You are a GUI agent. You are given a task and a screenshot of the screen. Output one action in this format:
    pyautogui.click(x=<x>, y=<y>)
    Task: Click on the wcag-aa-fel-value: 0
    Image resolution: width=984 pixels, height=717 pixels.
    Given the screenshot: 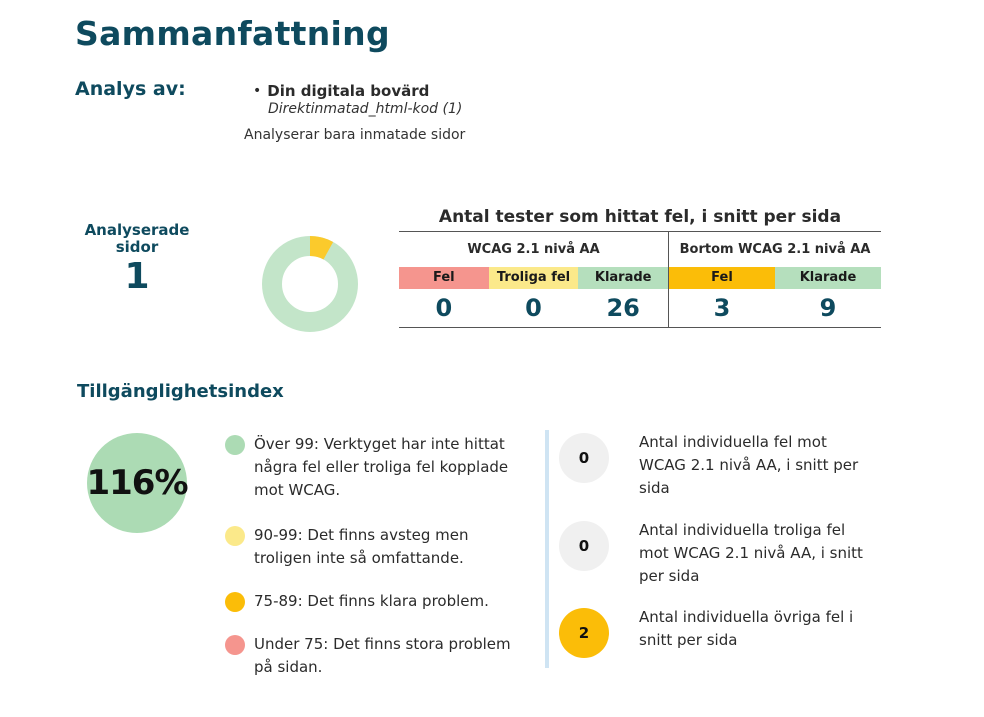 What is the action you would take?
    pyautogui.click(x=444, y=308)
    